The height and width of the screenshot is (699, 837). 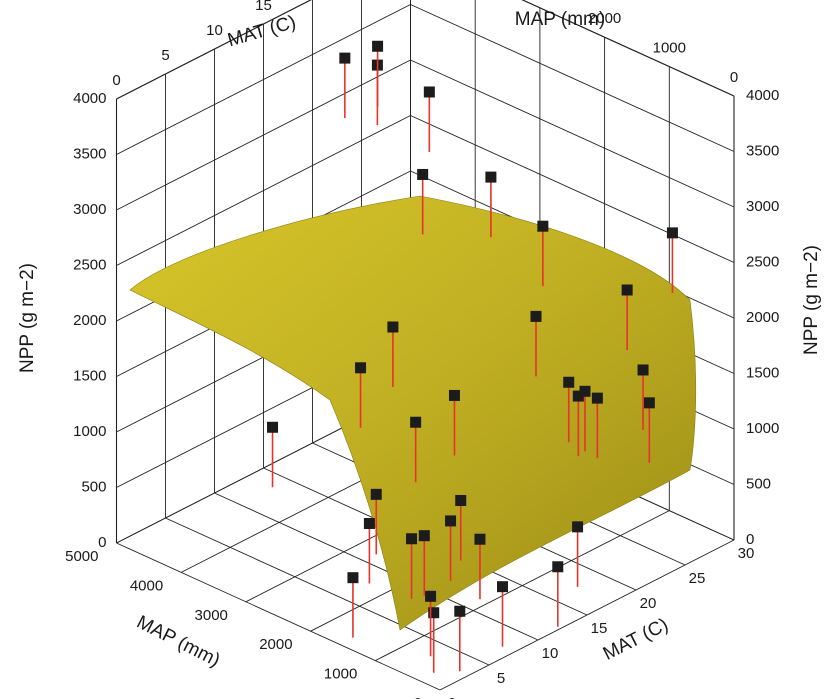 What do you see at coordinates (636, 639) in the screenshot?
I see `mat-axis-title-bottom: MAT (C)` at bounding box center [636, 639].